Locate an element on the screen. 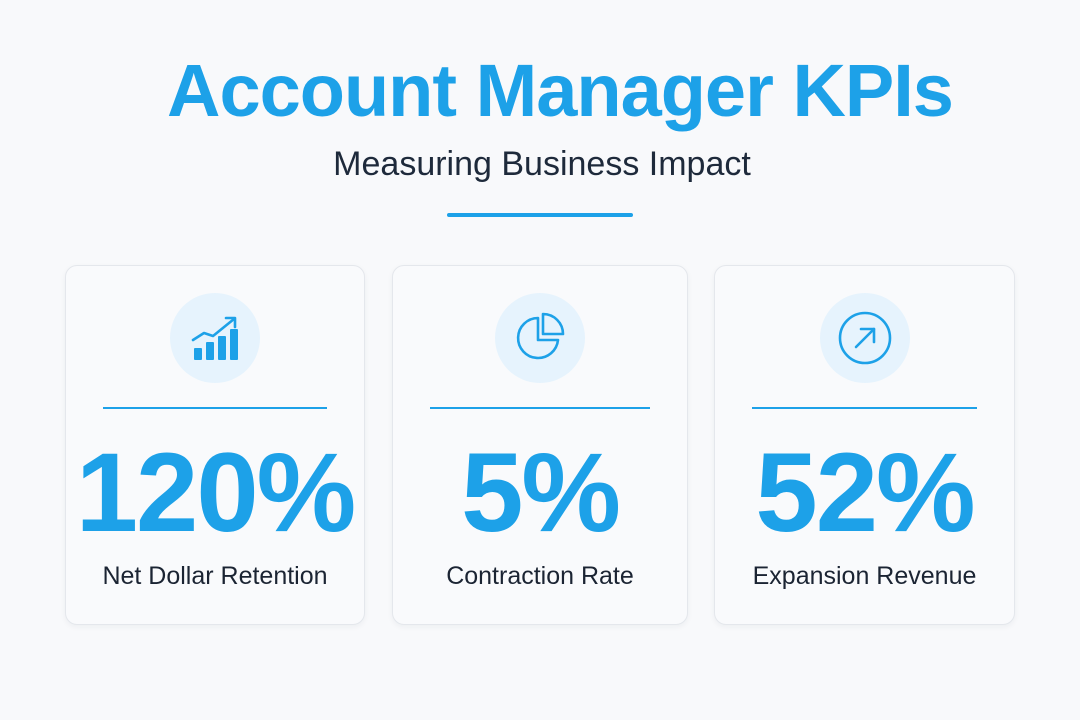 Image resolution: width=1080 pixels, height=720 pixels. kpi-card-net-dollar-retention: 120% Net Dollar Retention is located at coordinates (215, 445).